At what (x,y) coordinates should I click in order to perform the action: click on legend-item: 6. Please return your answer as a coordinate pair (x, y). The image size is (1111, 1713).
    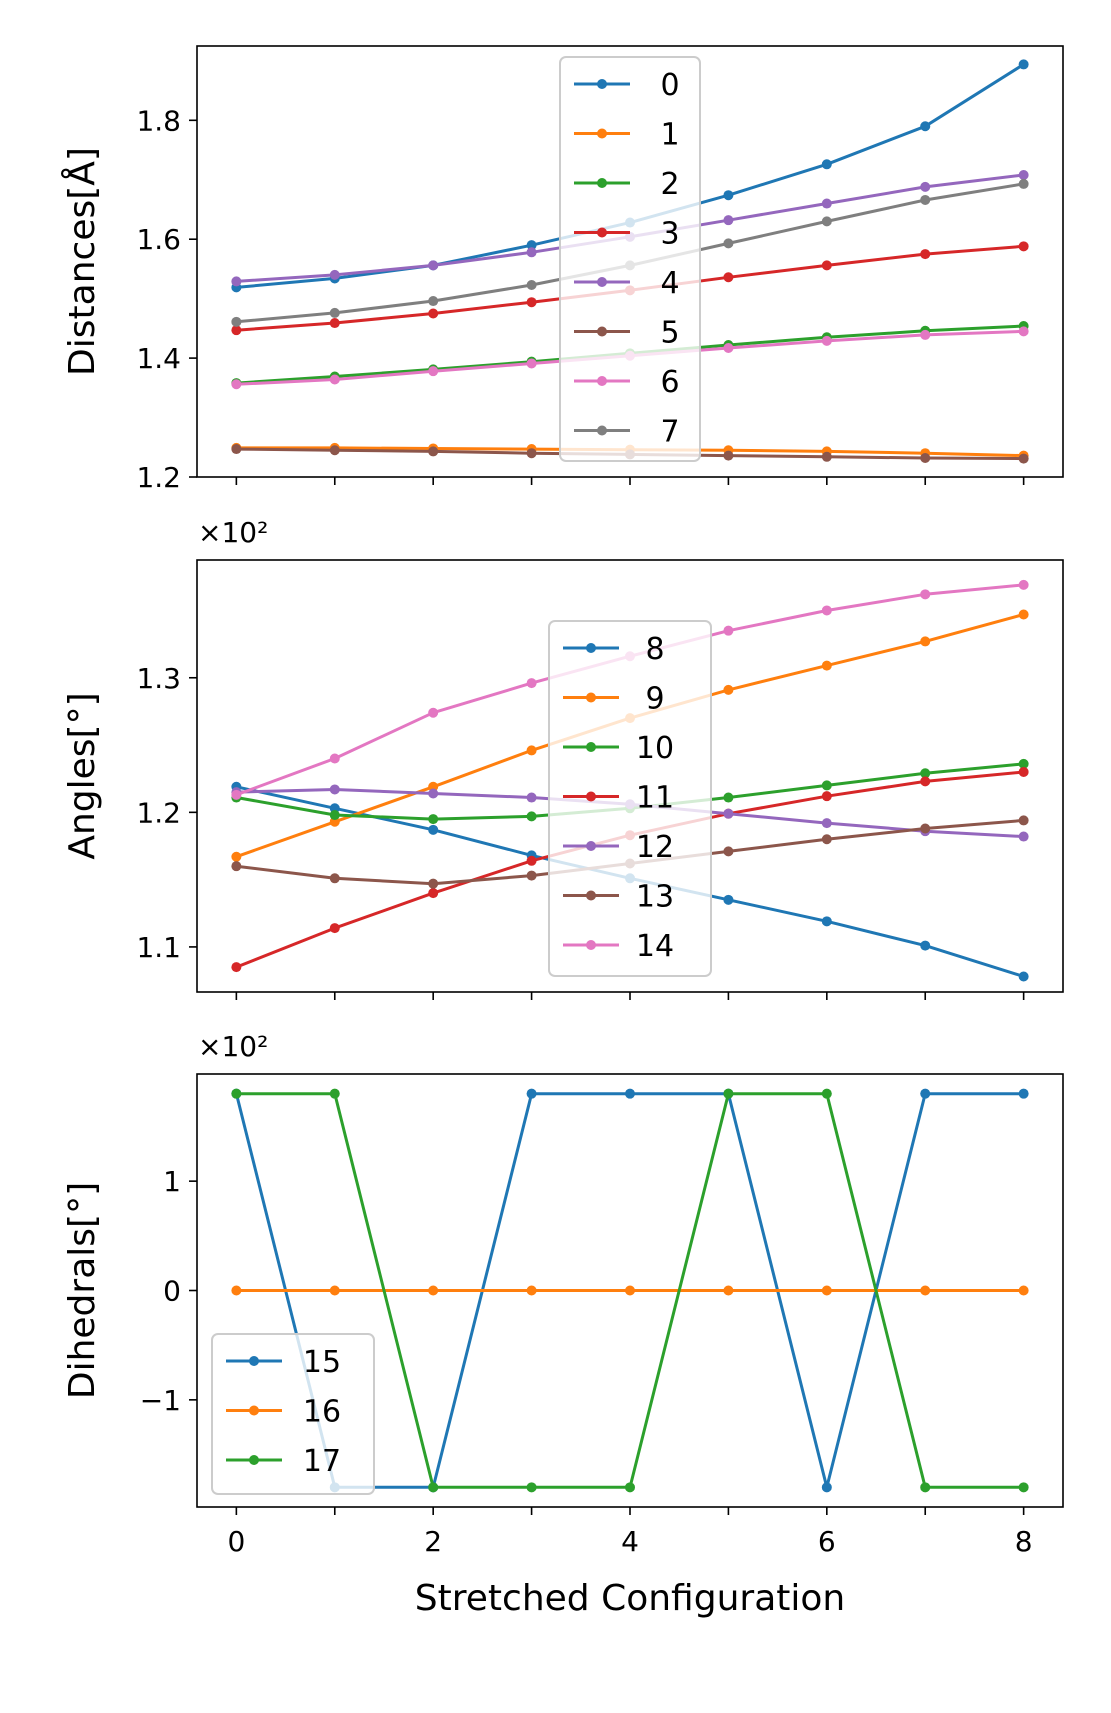
    Looking at the image, I should click on (627, 382).